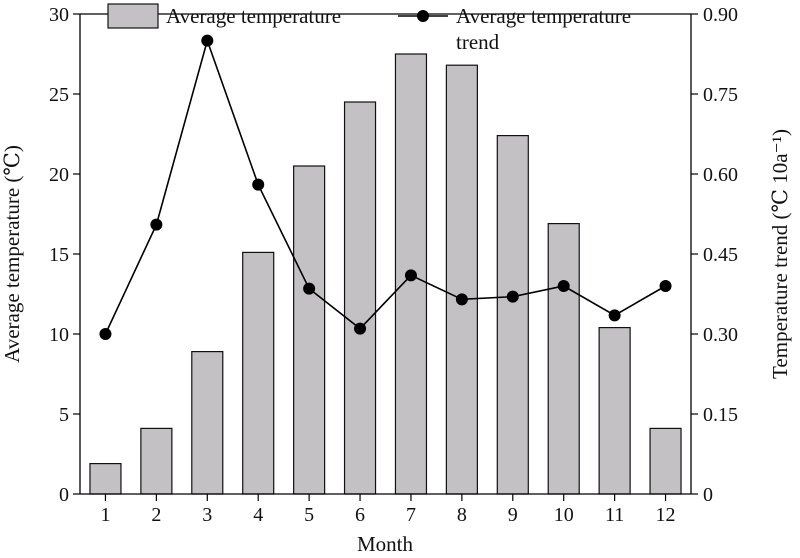 The image size is (800, 558). Describe the element at coordinates (64, 495) in the screenshot. I see `y-left-tick-label: 0` at that location.